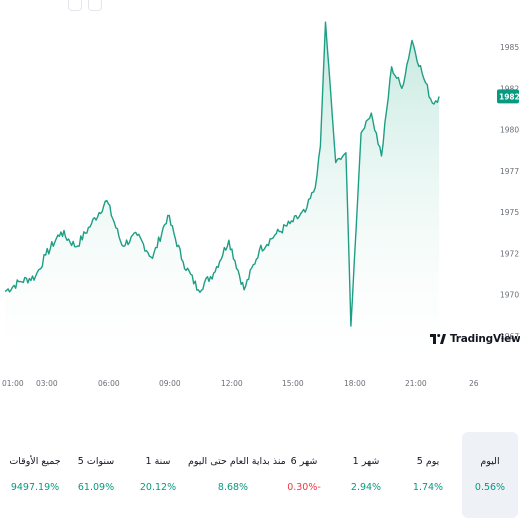  I want to click on y-tick-label: 1985.00, so click(510, 47).